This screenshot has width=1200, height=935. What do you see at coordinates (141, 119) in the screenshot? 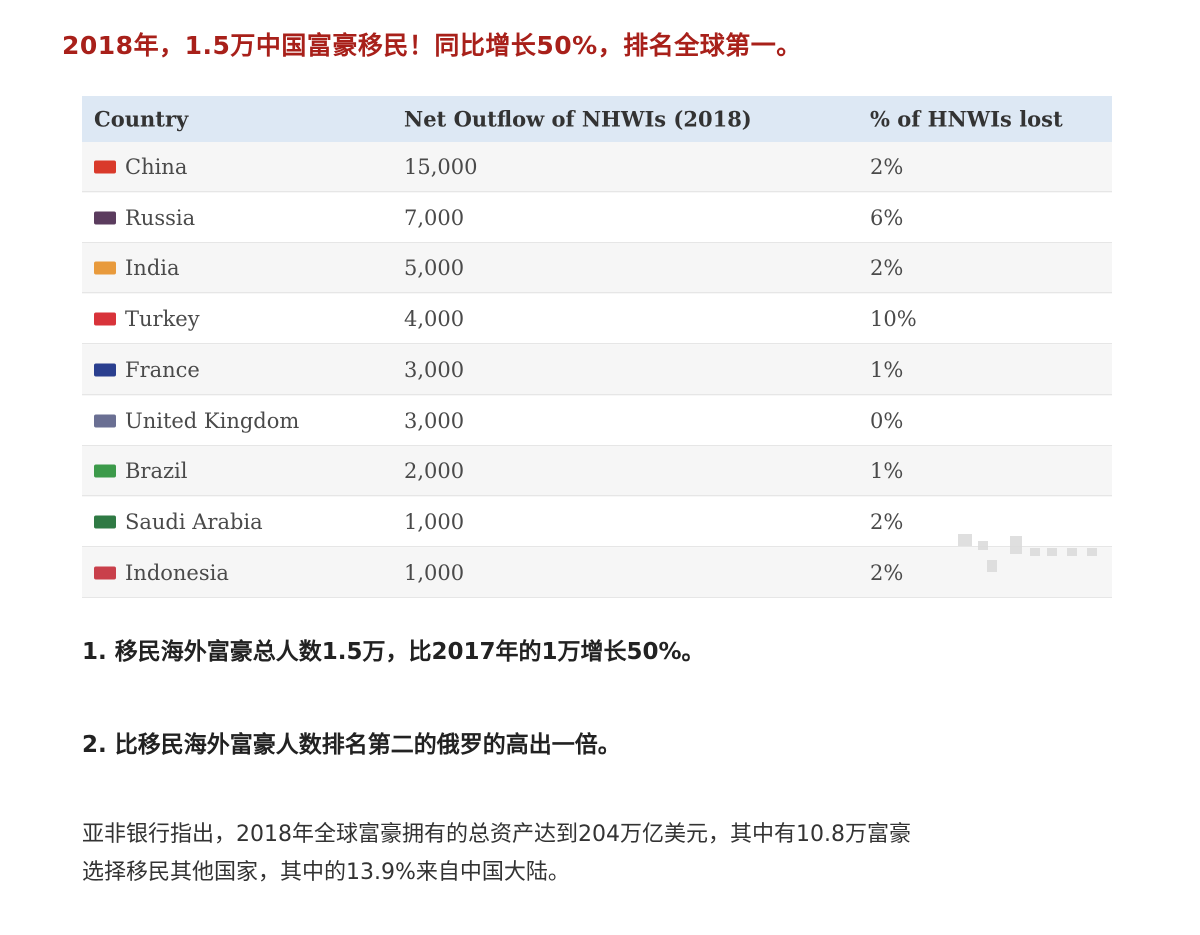
I see `header-country: Country` at bounding box center [141, 119].